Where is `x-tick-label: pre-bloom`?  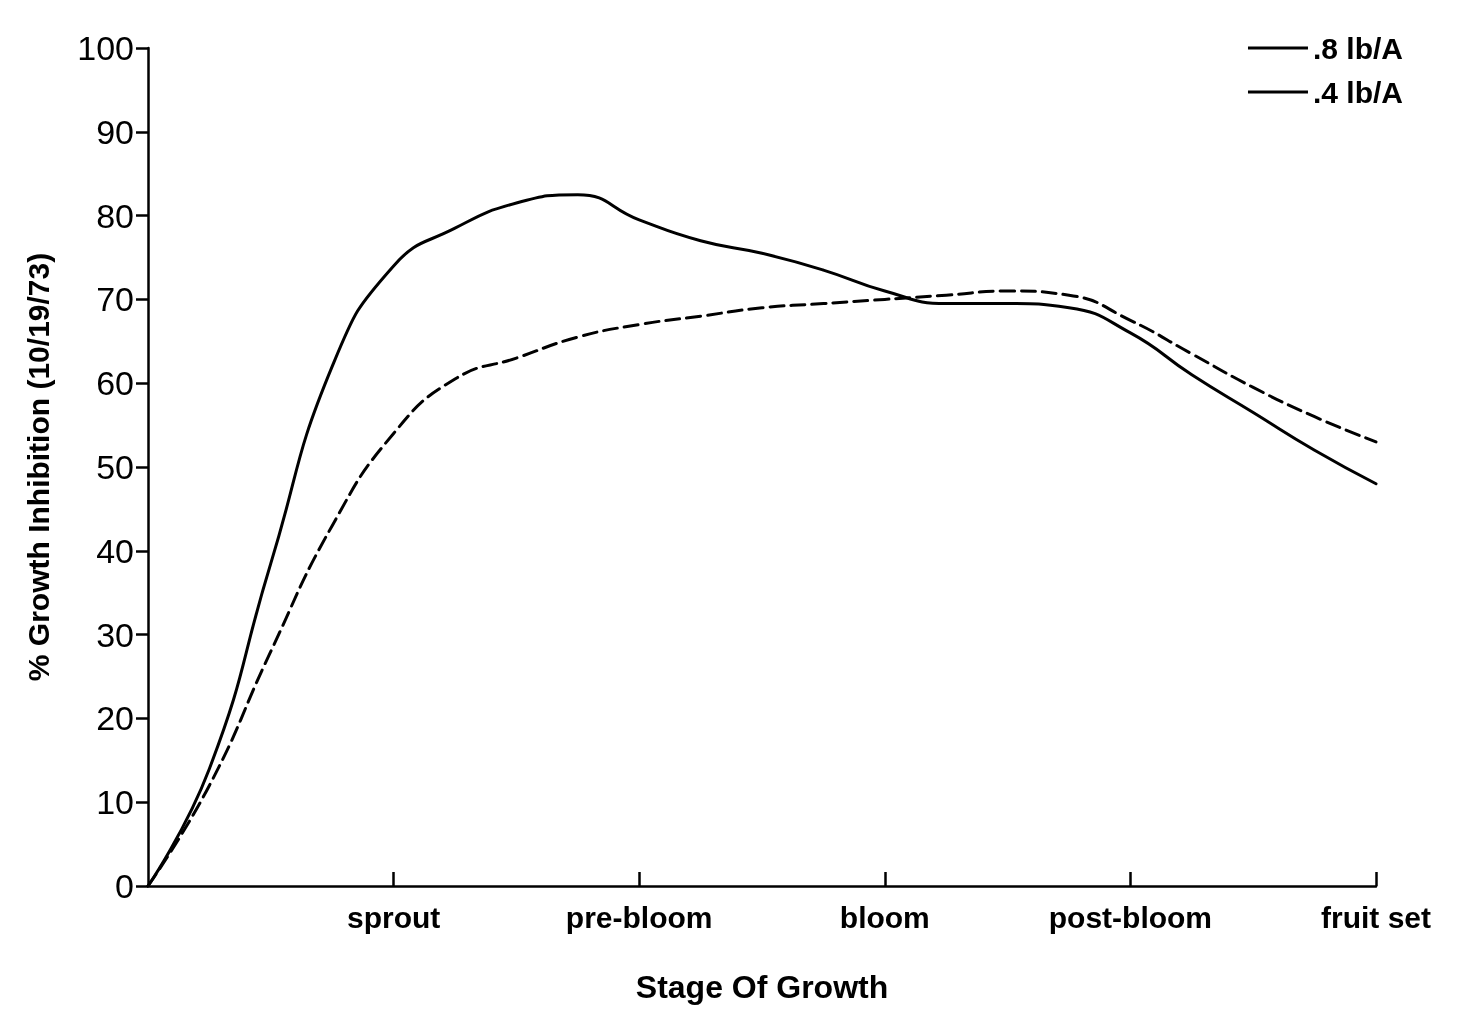 x-tick-label: pre-bloom is located at coordinates (639, 917).